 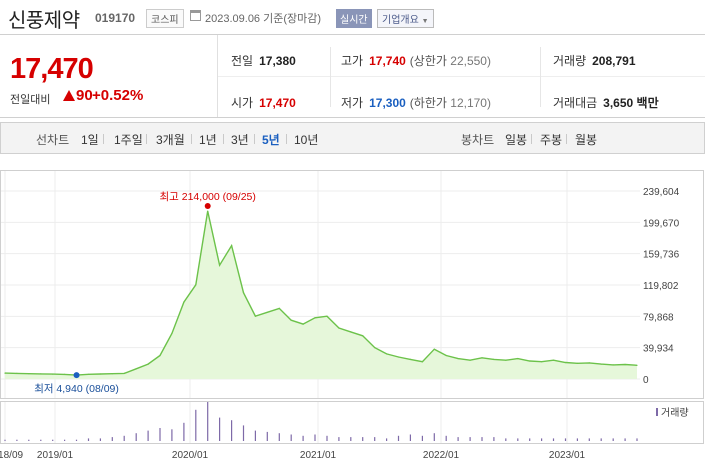 I want to click on volume: 거래량 208,791, so click(x=594, y=61).